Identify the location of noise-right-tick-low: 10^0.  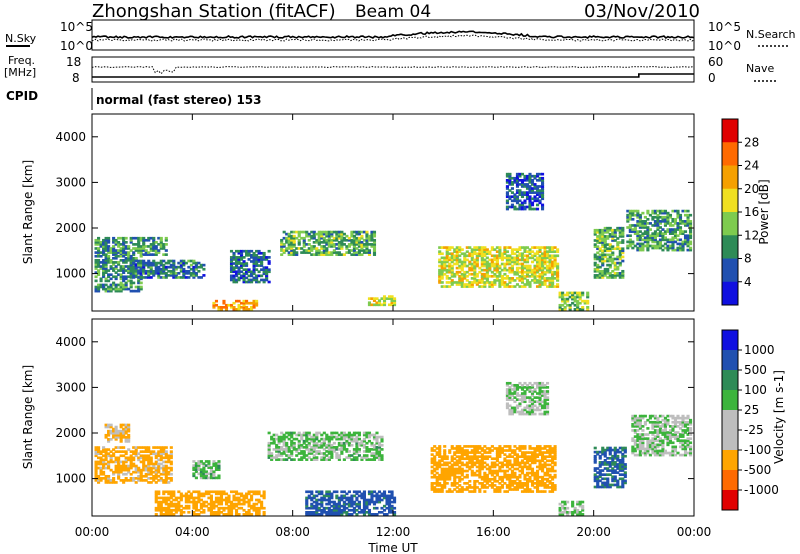
(724, 46).